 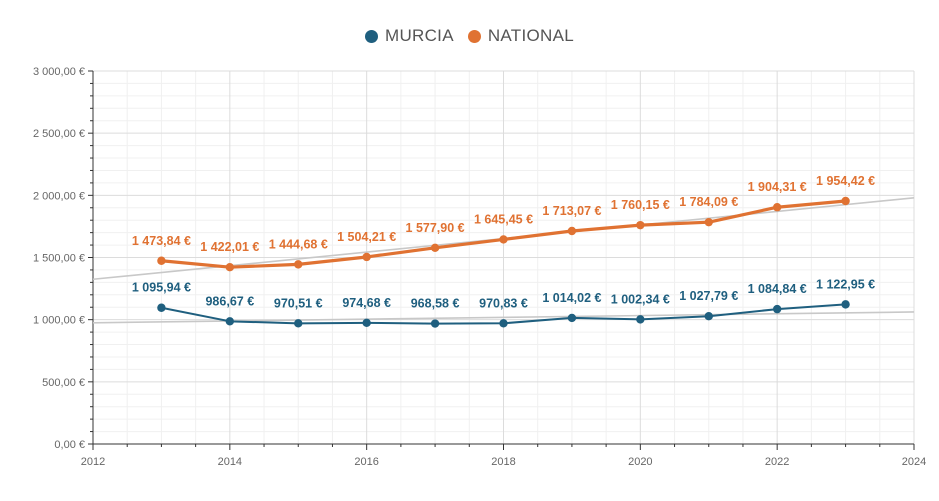 What do you see at coordinates (503, 219) in the screenshot?
I see `data-label-national: 1 645,45 €` at bounding box center [503, 219].